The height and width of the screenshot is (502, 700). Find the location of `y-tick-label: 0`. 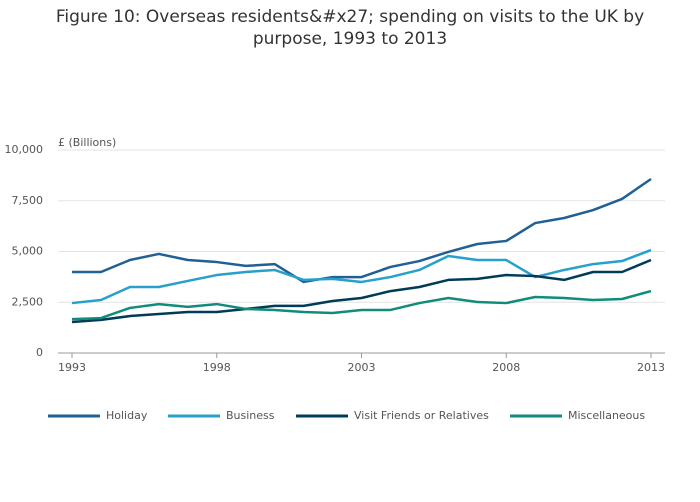

y-tick-label: 0 is located at coordinates (39, 352).